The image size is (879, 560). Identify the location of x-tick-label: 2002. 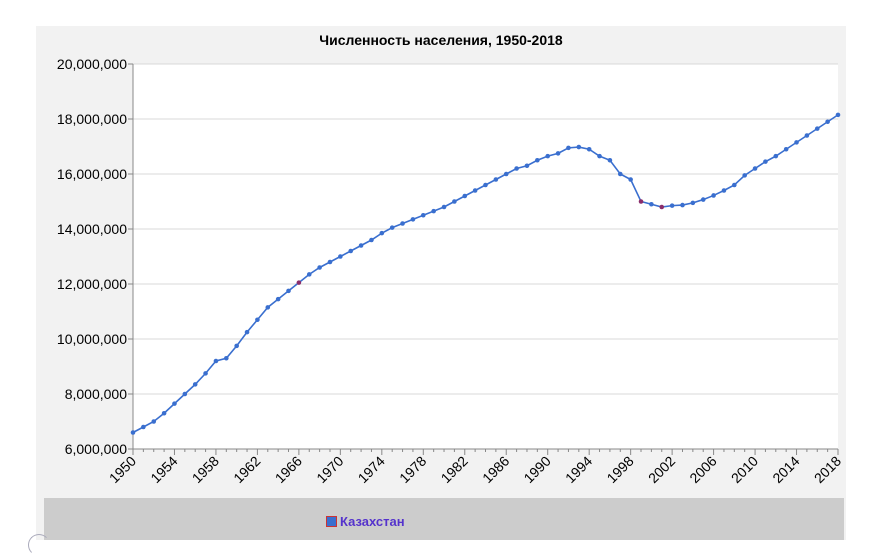
(661, 469).